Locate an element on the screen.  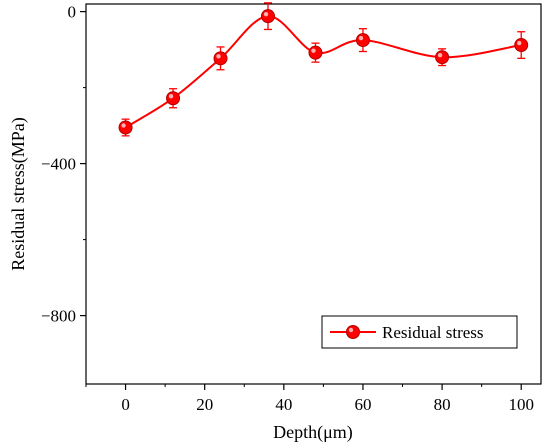
y-axis: 0 −400 −800 is located at coordinates (63, 164).